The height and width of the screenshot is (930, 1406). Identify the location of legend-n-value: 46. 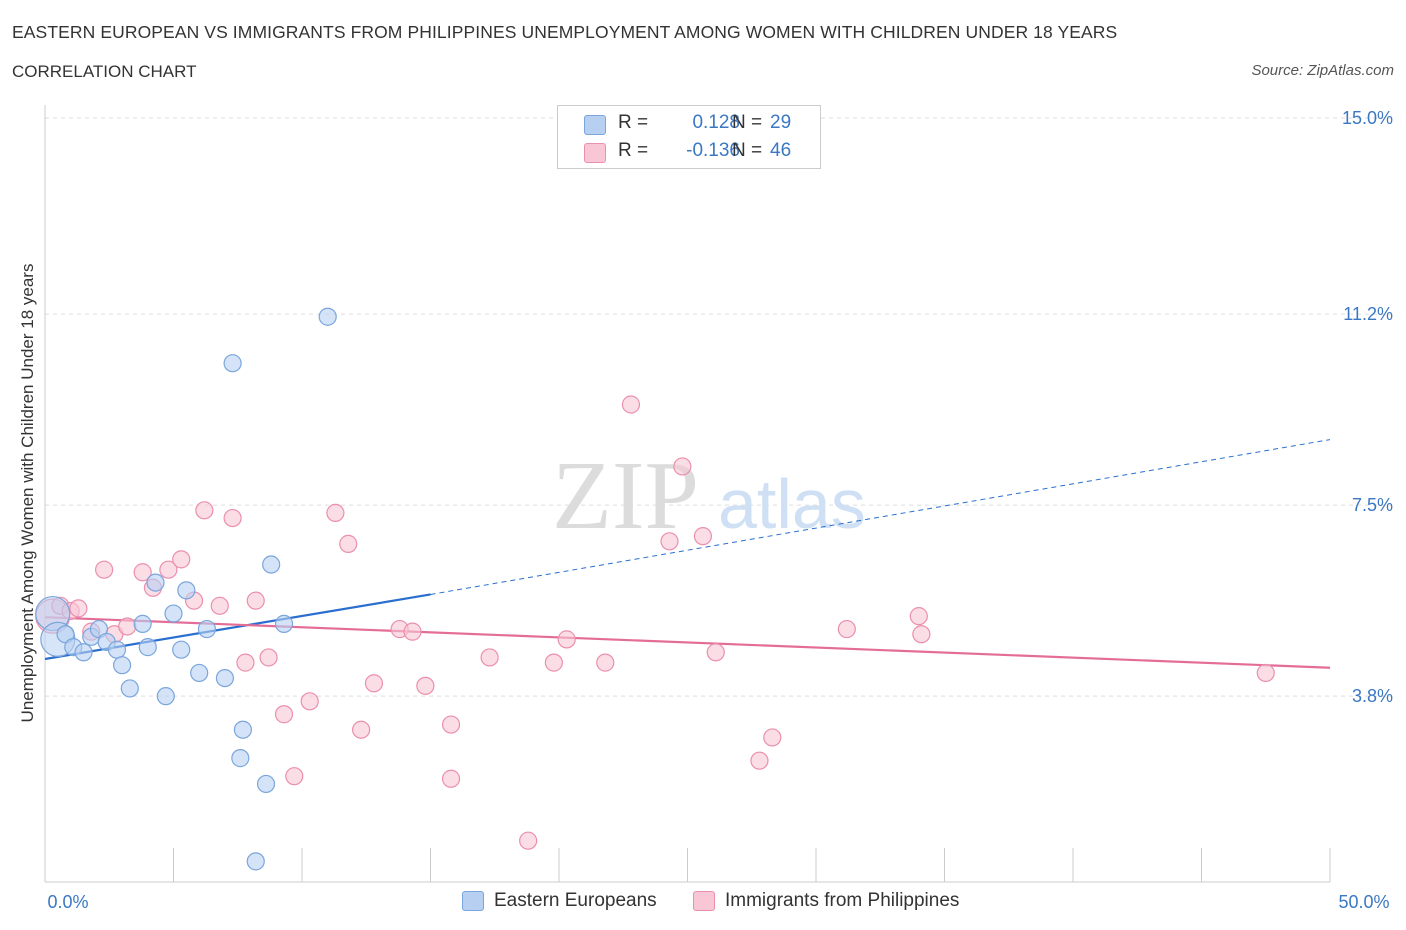
(781, 150).